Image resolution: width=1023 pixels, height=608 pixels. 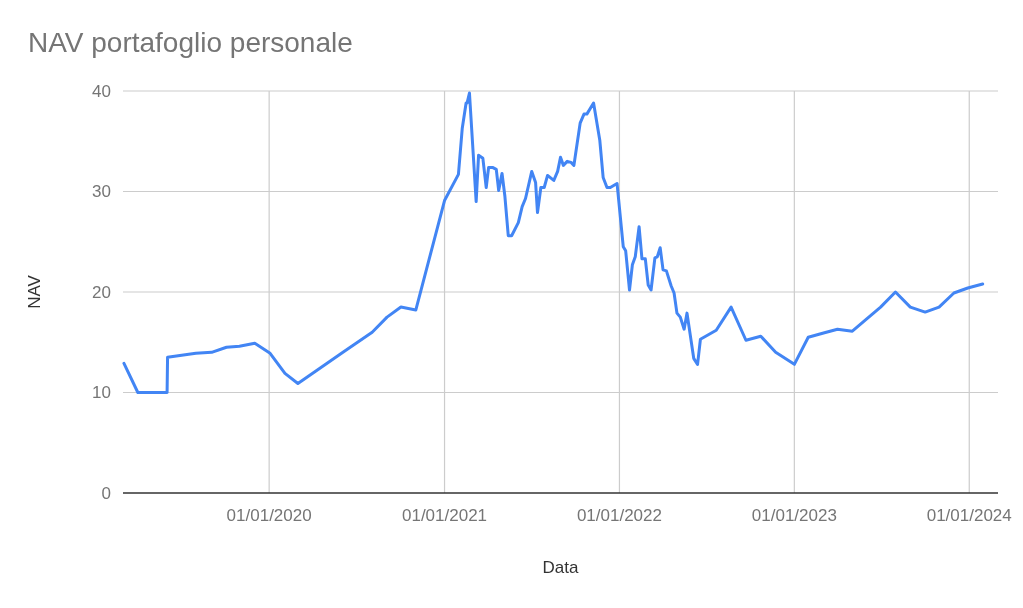 I want to click on y-tick-label: 40, so click(x=101, y=91).